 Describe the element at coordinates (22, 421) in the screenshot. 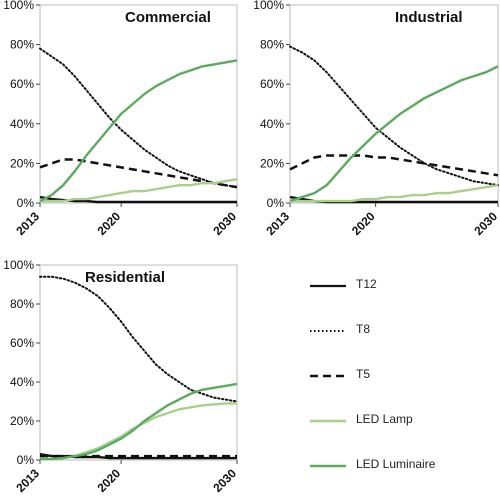

I see `residential-ytick-label: 20%` at that location.